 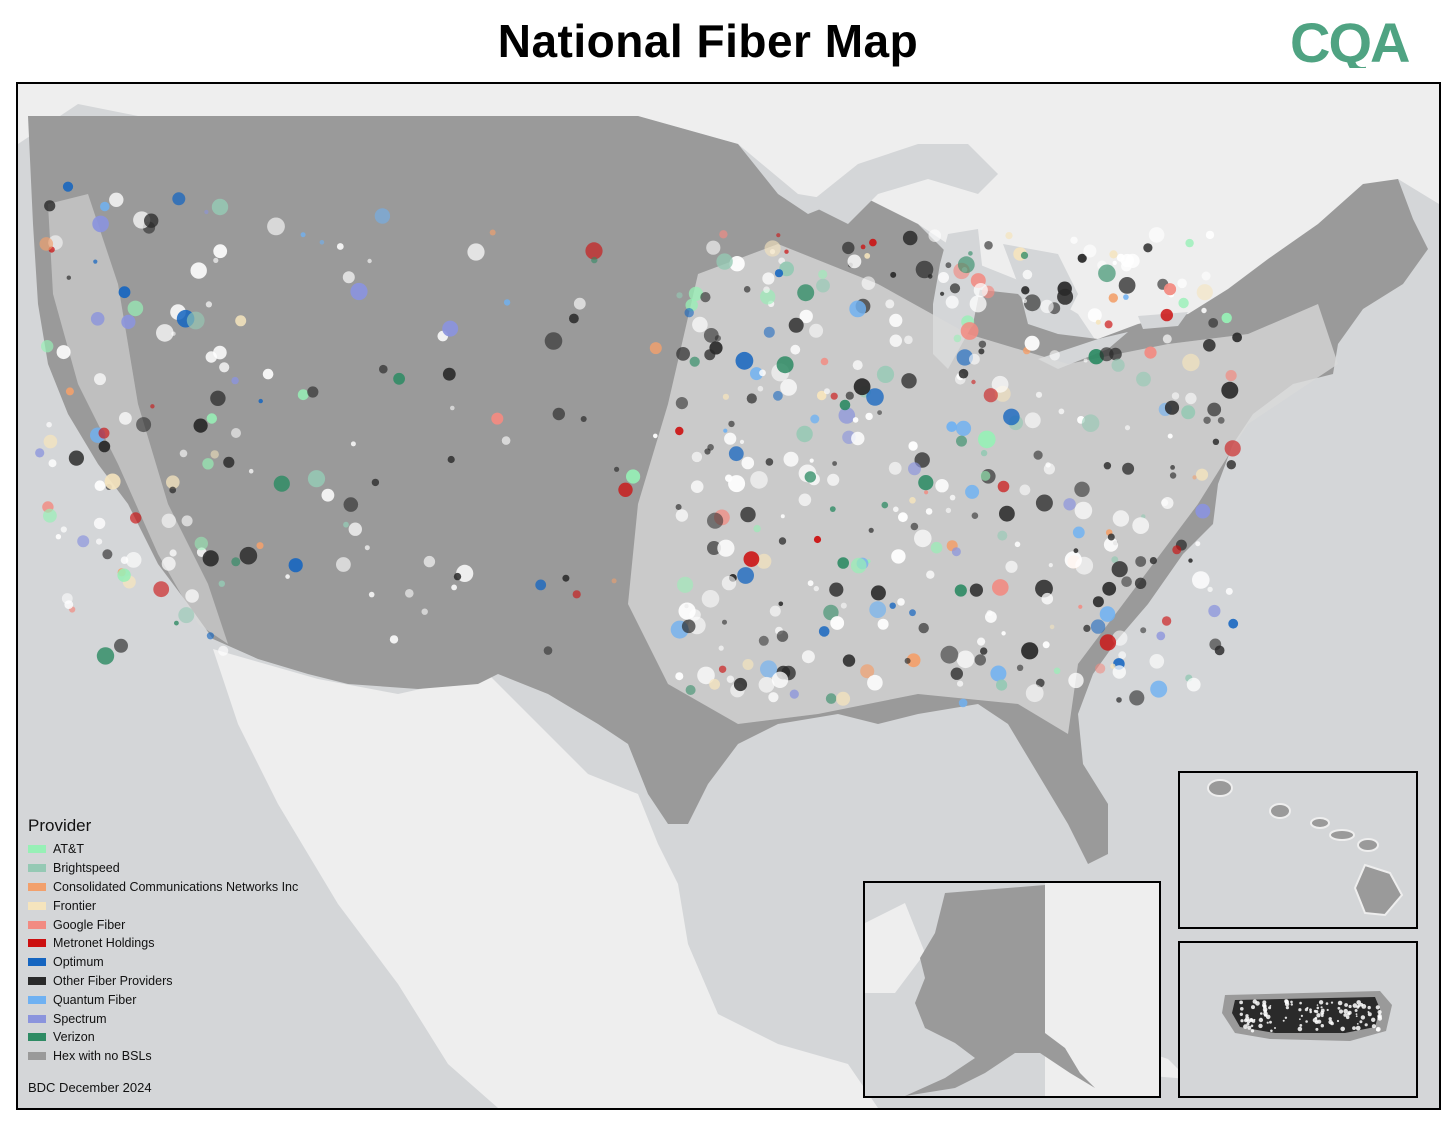 What do you see at coordinates (60, 825) in the screenshot?
I see `legend-title: Provider` at bounding box center [60, 825].